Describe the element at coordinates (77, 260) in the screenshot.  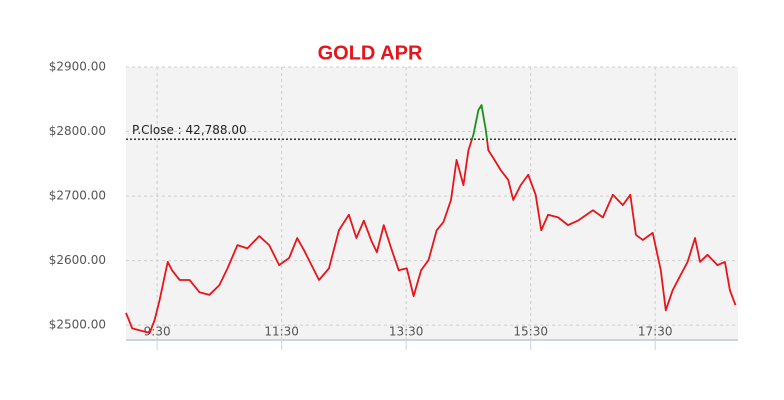
I see `y-tick-label: $2600.00` at that location.